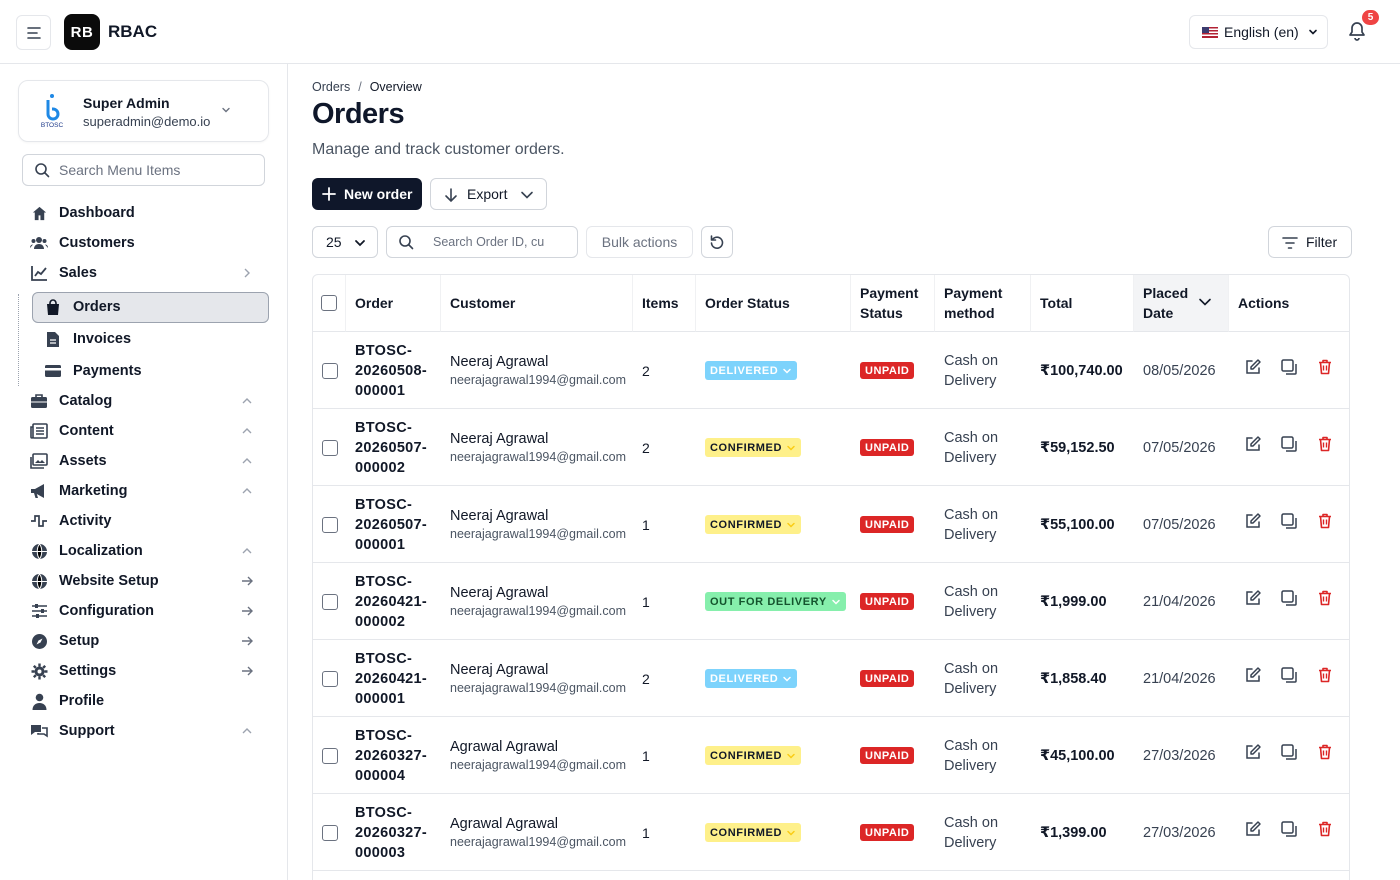 The width and height of the screenshot is (1400, 880). What do you see at coordinates (93, 371) in the screenshot?
I see `sidebar-item-payments: Payments` at bounding box center [93, 371].